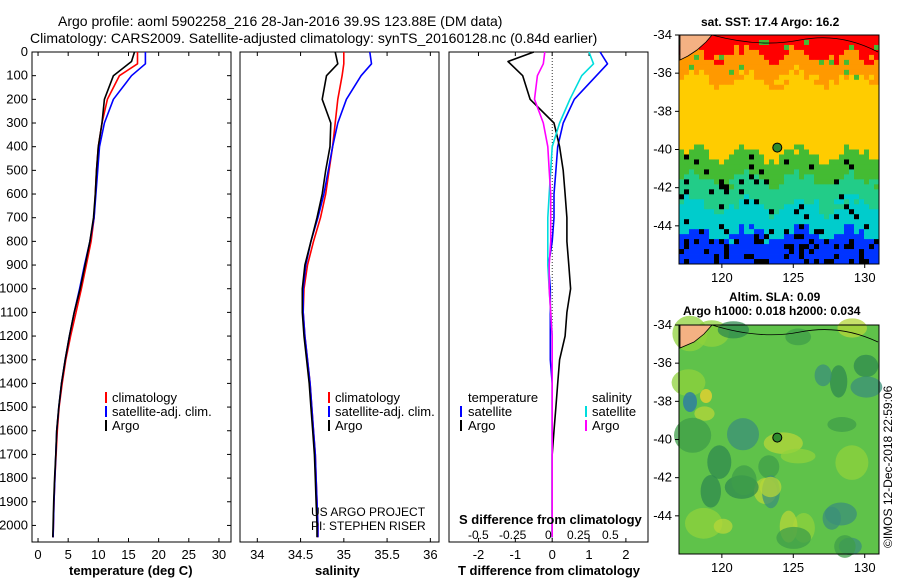 The image size is (900, 580). What do you see at coordinates (386, 554) in the screenshot?
I see `x-tick-label: 35.5` at bounding box center [386, 554].